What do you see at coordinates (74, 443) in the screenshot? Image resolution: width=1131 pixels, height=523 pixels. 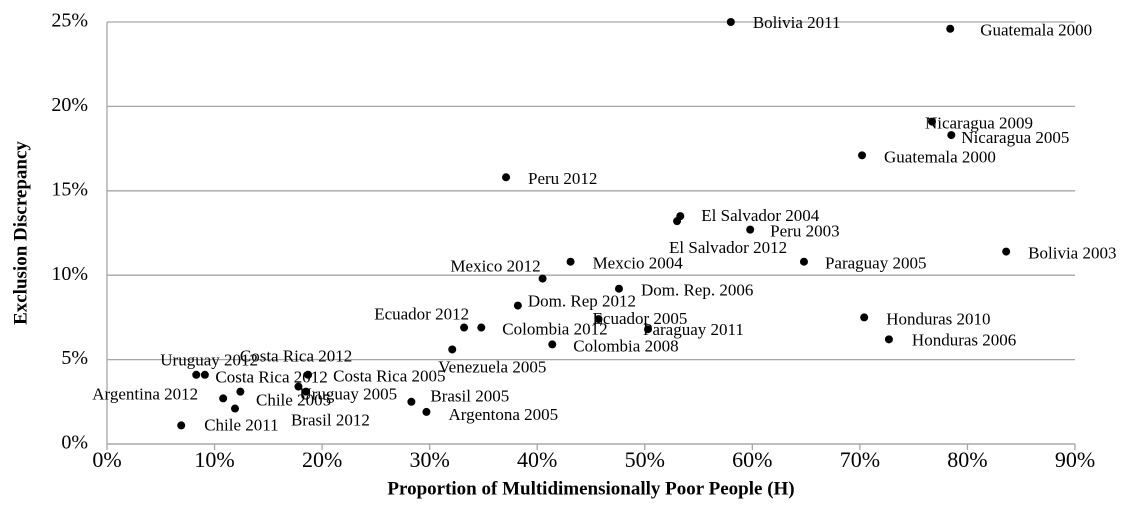 I see `y-tick-label: 0%` at bounding box center [74, 443].